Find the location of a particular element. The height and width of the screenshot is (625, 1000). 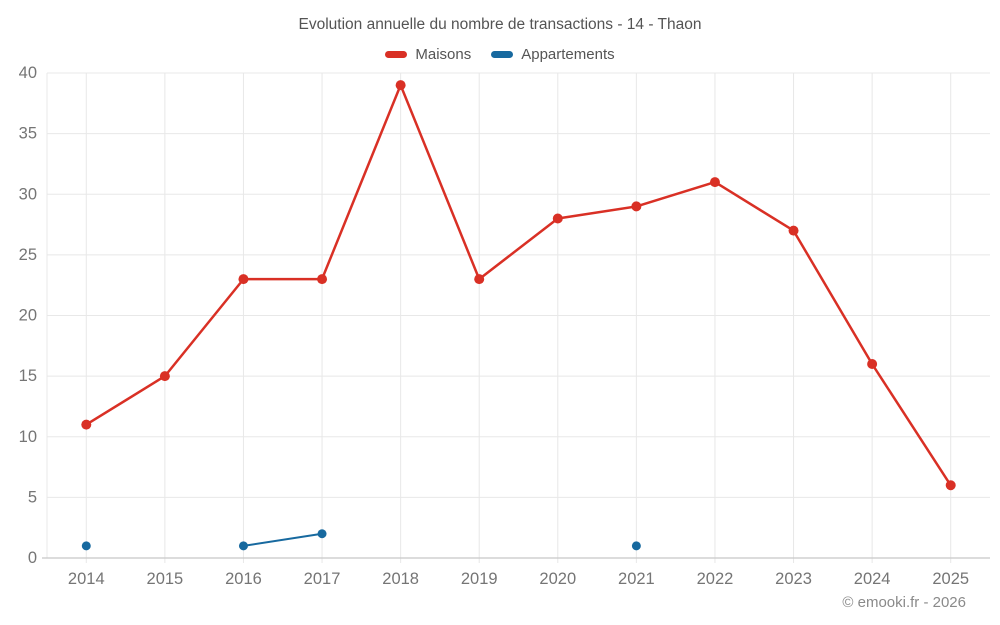

y-axis-tick-label: 40 is located at coordinates (28, 73).